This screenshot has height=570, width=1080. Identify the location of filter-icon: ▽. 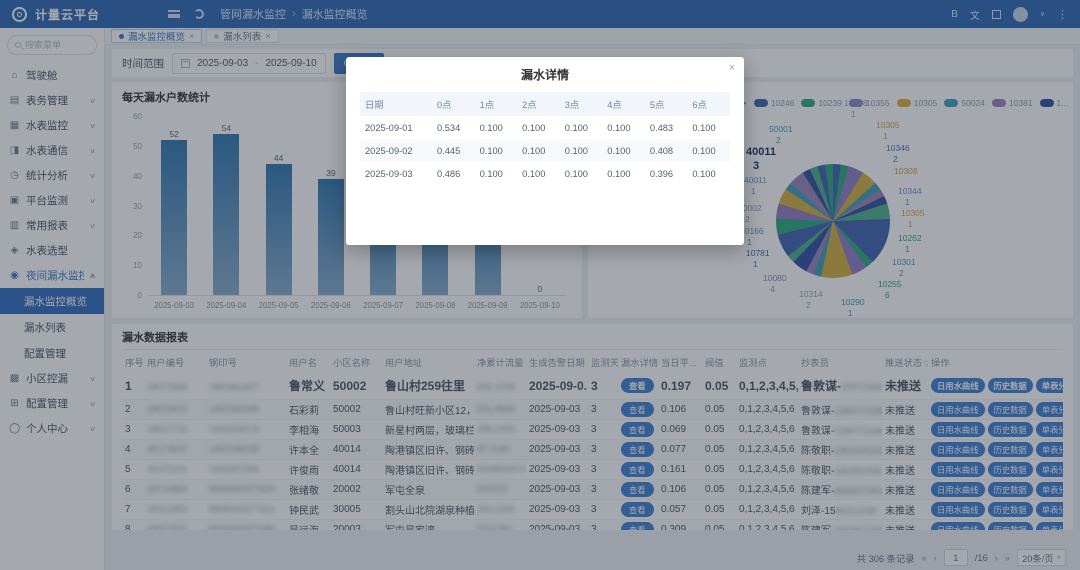
(926, 364).